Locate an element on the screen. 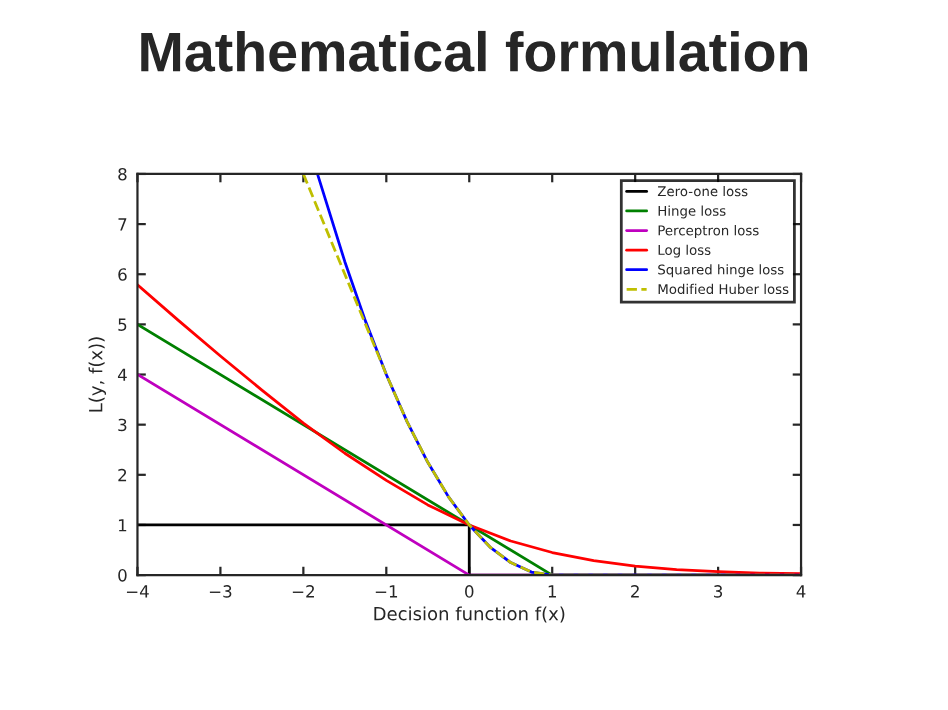 The width and height of the screenshot is (948, 710). x-tick-label: 1 is located at coordinates (552, 591).